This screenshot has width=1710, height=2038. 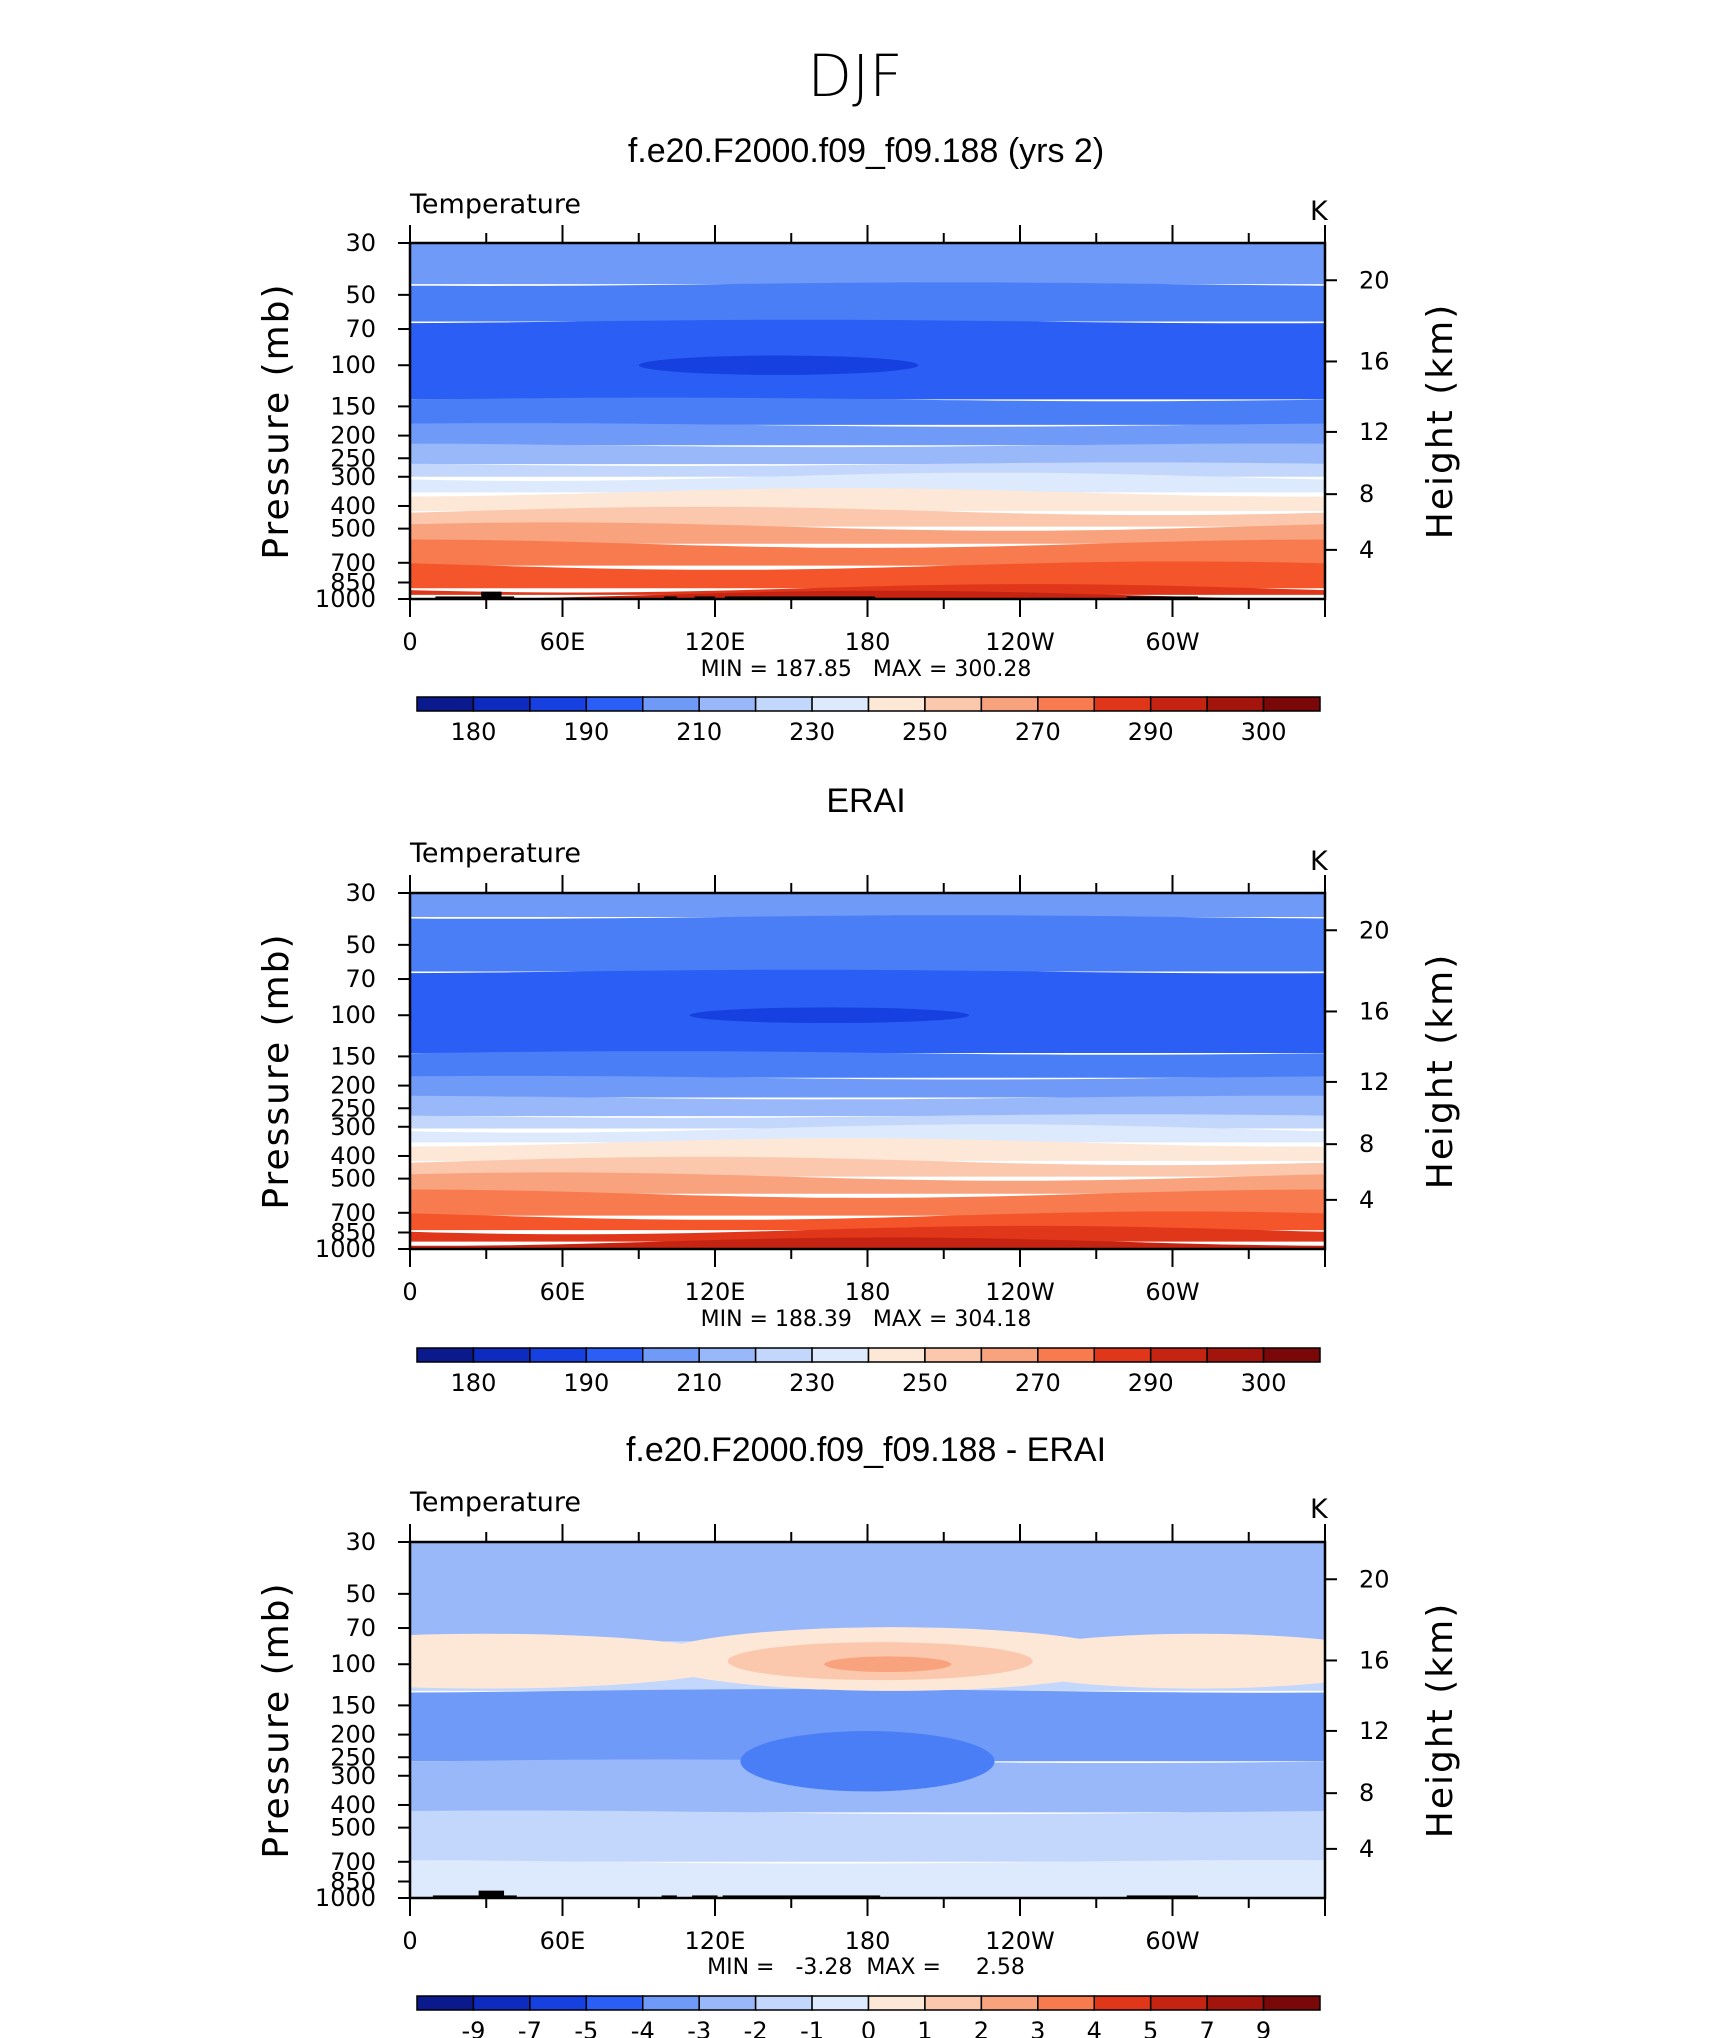 I want to click on panel-model-units: K, so click(x=1319, y=211).